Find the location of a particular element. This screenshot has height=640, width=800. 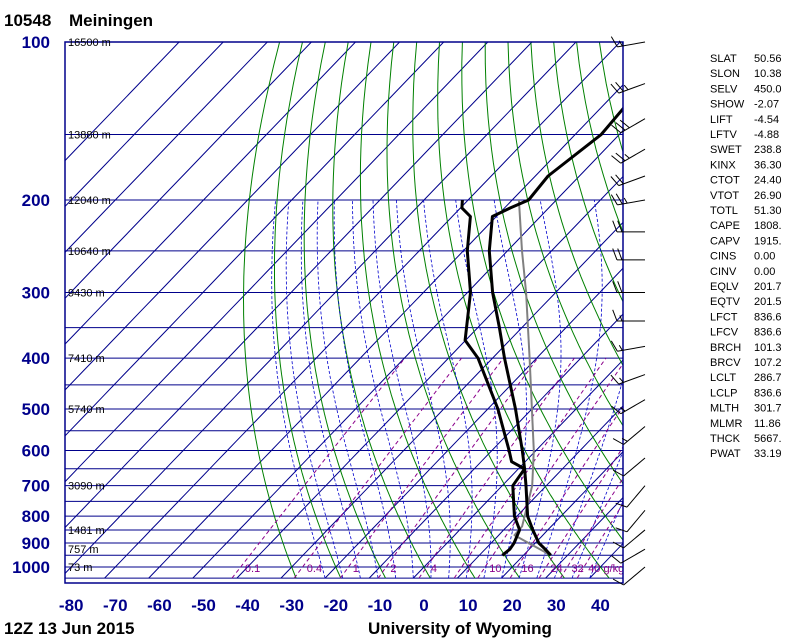

index-value: 26.90 is located at coordinates (768, 196).